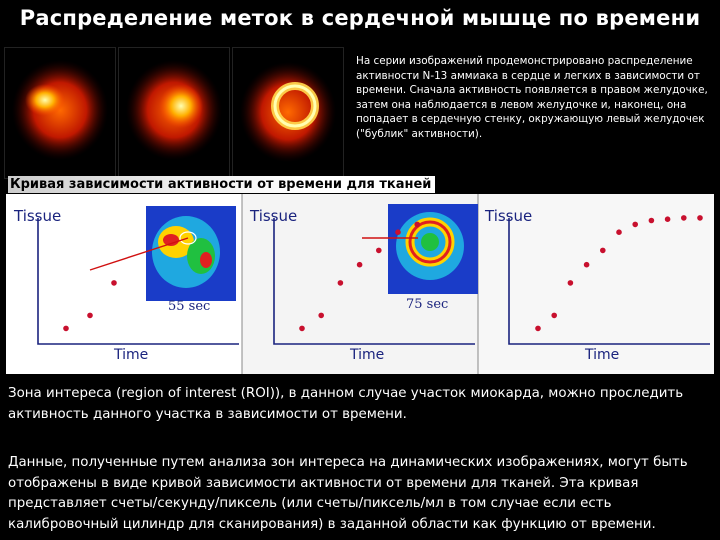 This screenshot has width=720, height=540. Describe the element at coordinates (601, 355) in the screenshot. I see `x-axis-label-3: Time` at that location.